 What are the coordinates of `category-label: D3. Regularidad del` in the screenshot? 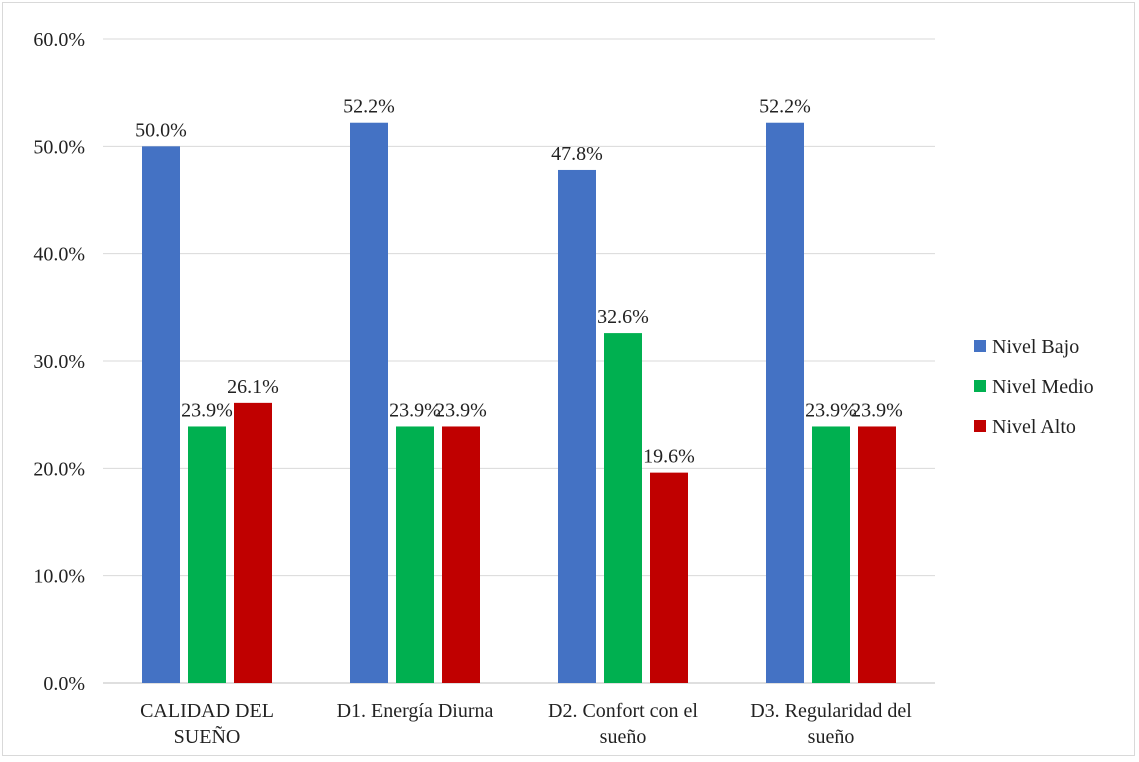 It's located at (831, 711).